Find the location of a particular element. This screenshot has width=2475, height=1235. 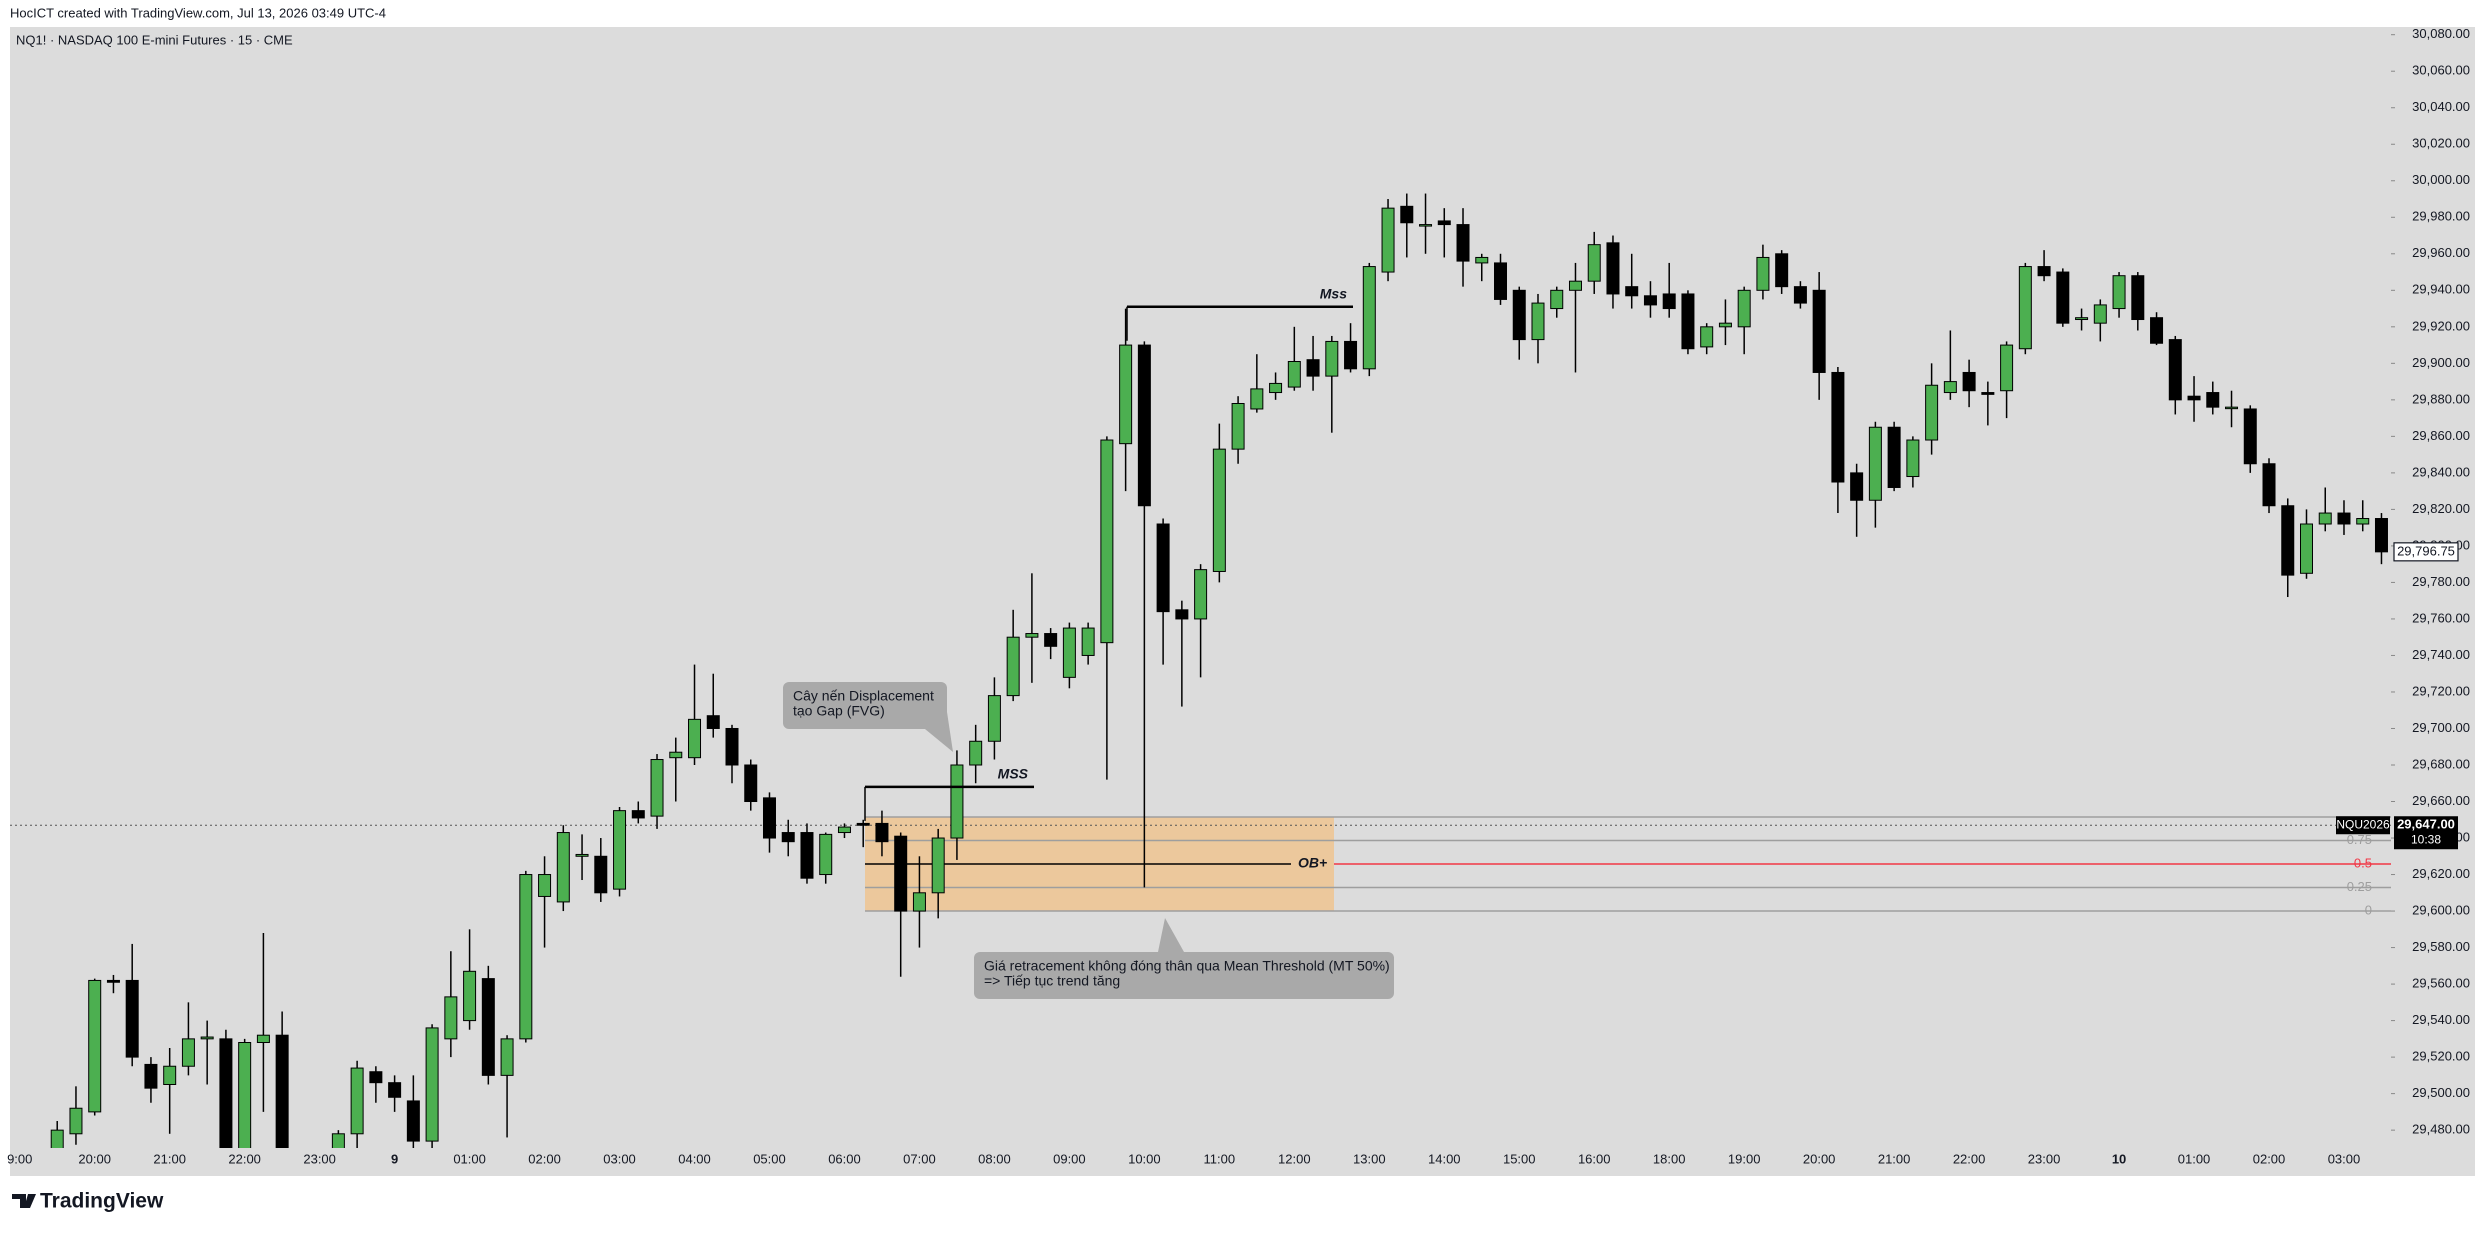

y-tick-label: 29,860.00 is located at coordinates (2441, 435).